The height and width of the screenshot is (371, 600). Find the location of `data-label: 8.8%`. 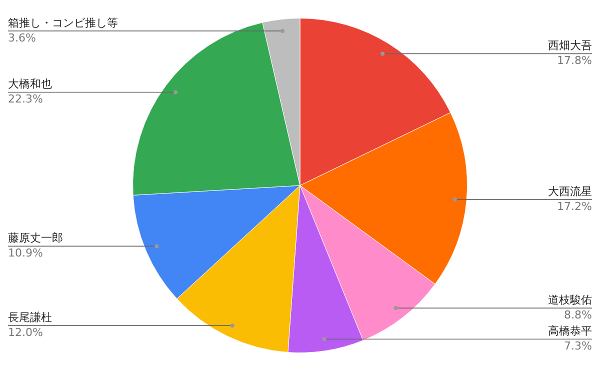

data-label: 8.8% is located at coordinates (578, 315).